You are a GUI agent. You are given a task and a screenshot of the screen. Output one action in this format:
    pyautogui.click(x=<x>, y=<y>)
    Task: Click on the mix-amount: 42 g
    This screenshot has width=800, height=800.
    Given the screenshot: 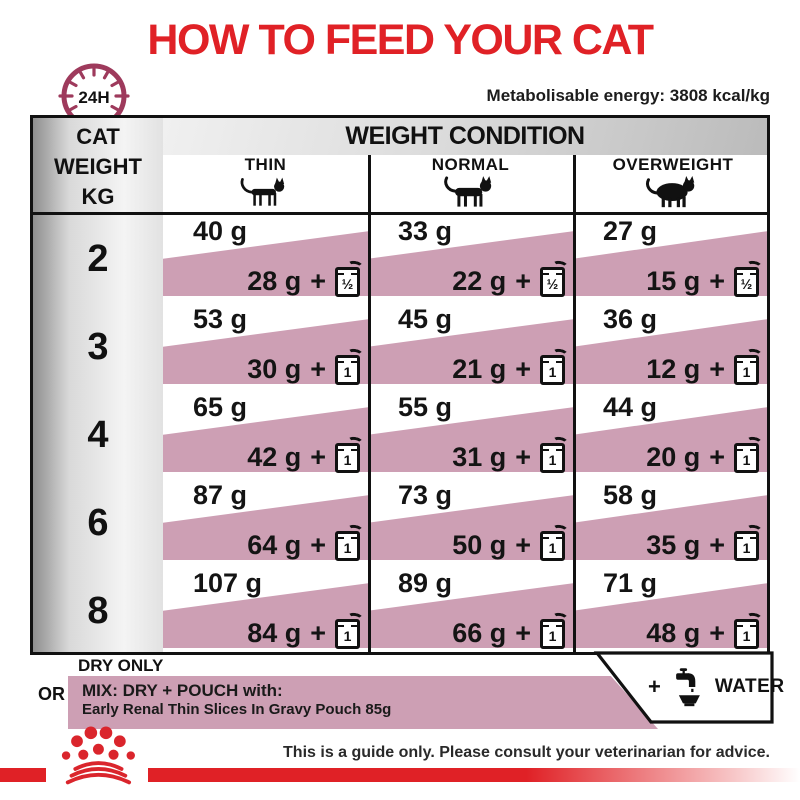 What is the action you would take?
    pyautogui.click(x=274, y=457)
    